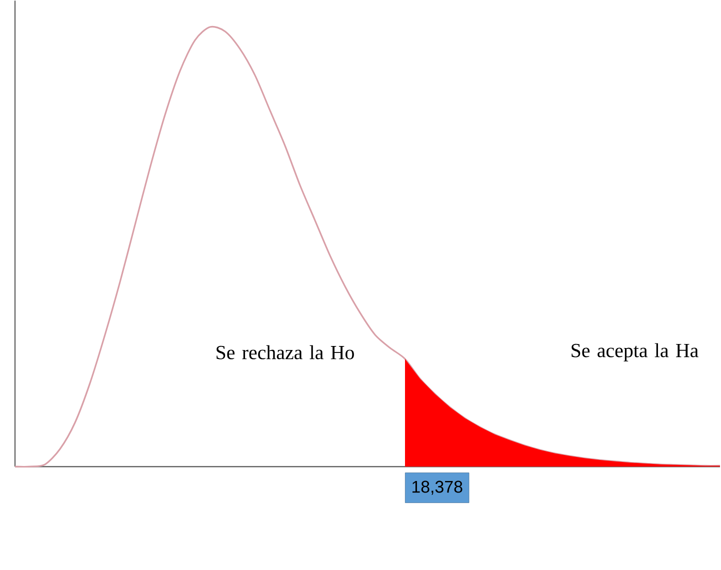 This screenshot has width=721, height=570. I want to click on text: 18,378, so click(437, 487).